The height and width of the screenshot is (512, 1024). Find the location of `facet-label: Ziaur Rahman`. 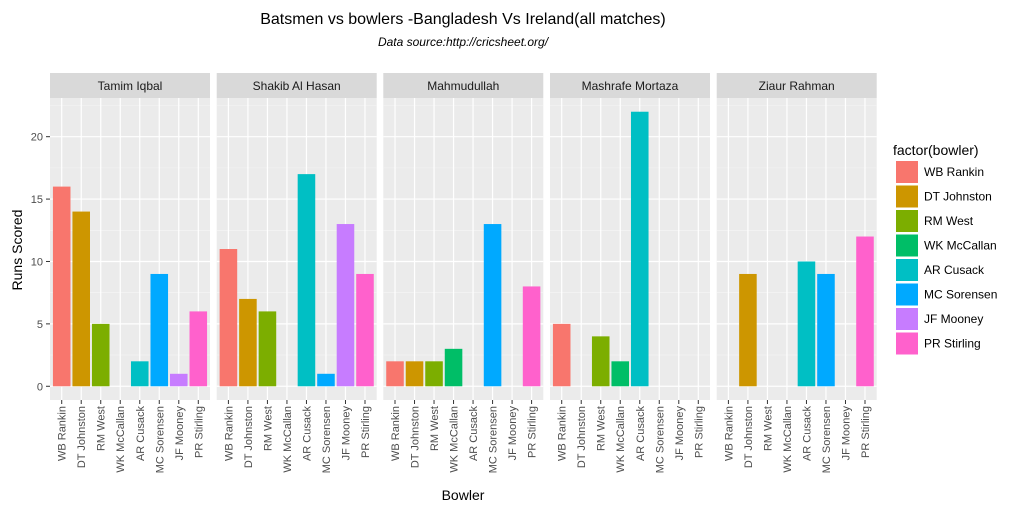

facet-label: Ziaur Rahman is located at coordinates (797, 86).